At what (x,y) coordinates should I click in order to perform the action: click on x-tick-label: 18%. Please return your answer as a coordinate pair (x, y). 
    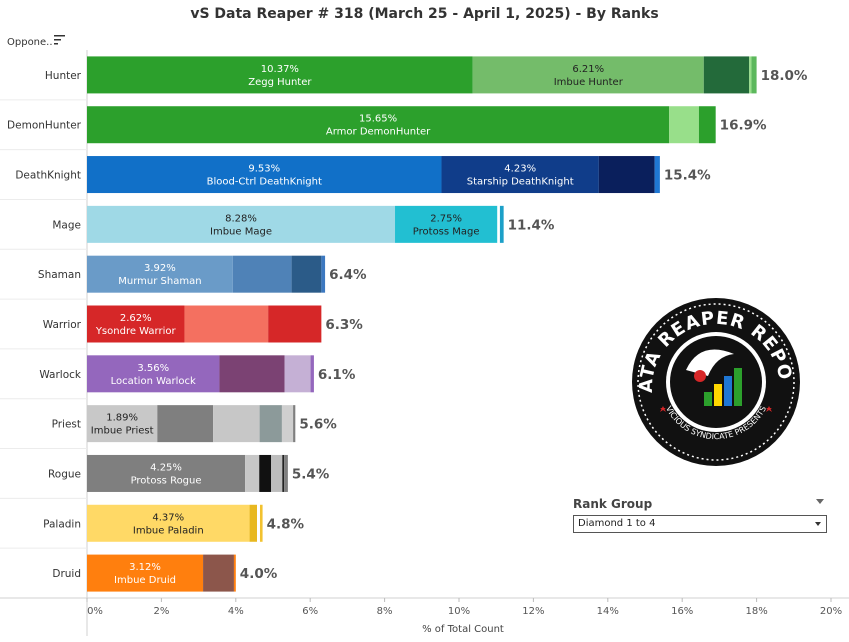
    Looking at the image, I should click on (756, 611).